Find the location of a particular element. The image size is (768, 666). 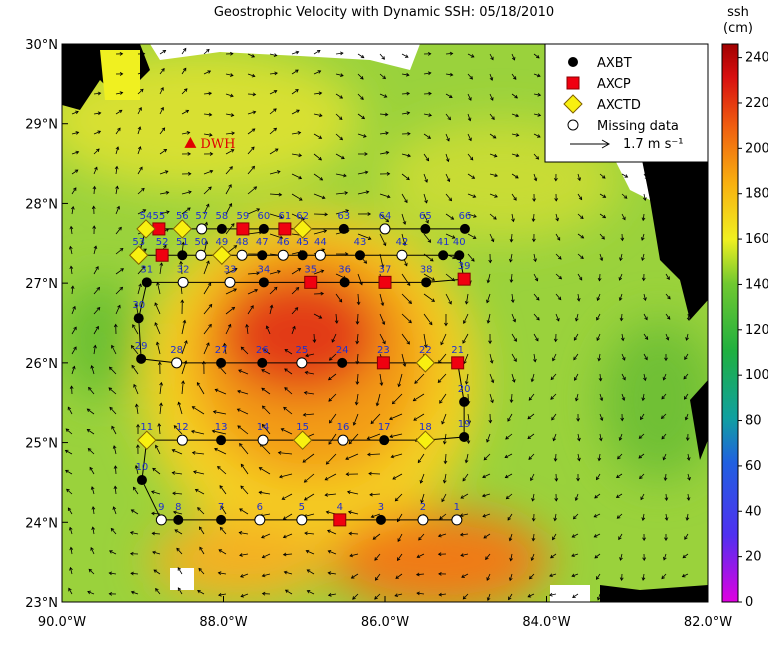

legend-label: AXCP is located at coordinates (614, 84).